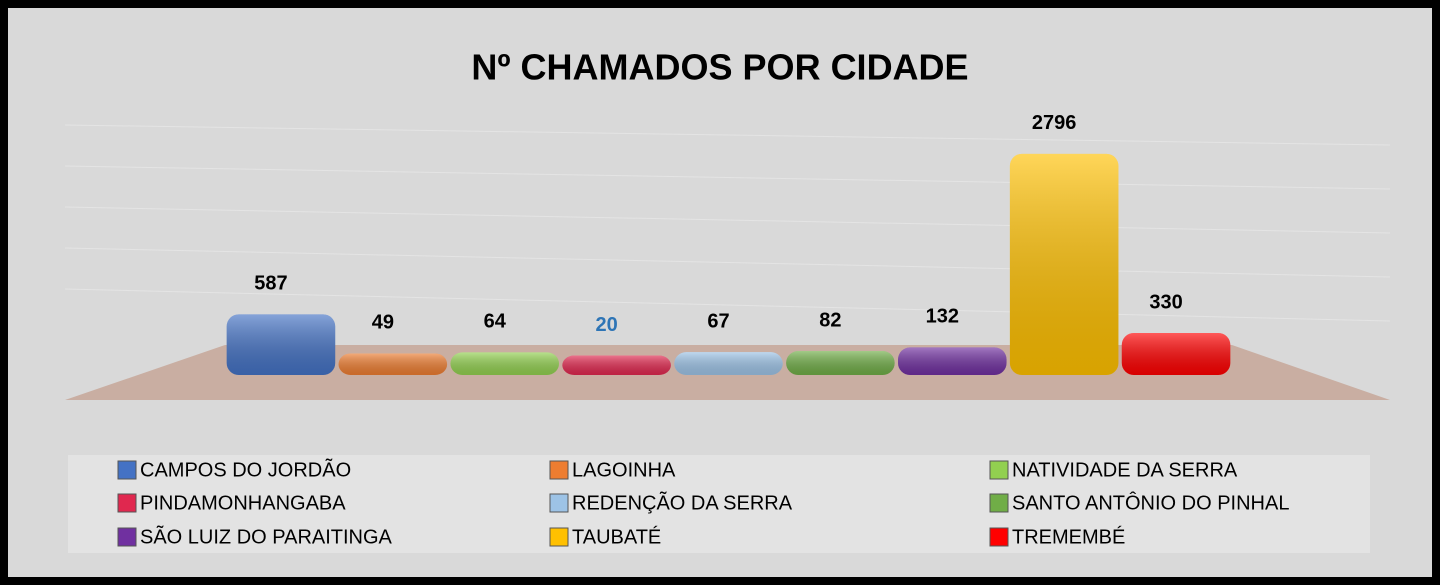  I want to click on value-label: 132, so click(942, 317).